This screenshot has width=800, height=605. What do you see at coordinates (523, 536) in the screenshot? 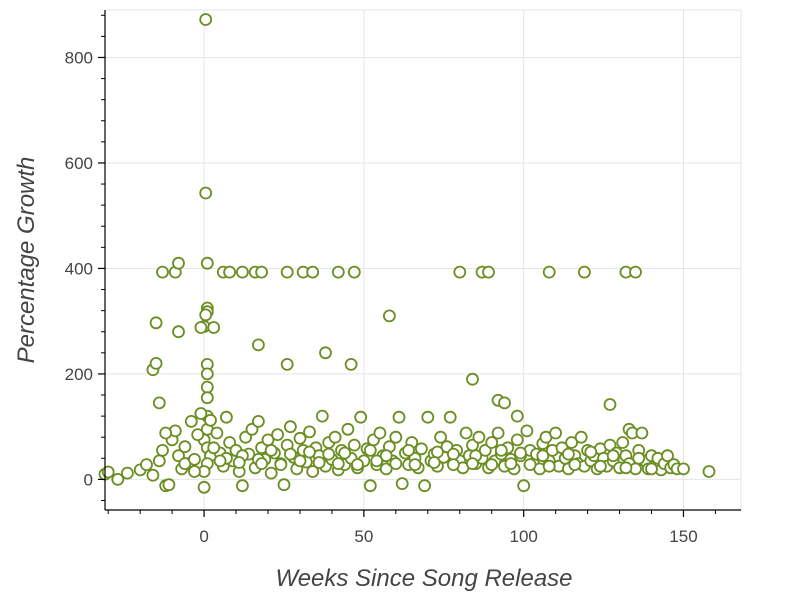
I see `x-tick-label: 100` at bounding box center [523, 536].